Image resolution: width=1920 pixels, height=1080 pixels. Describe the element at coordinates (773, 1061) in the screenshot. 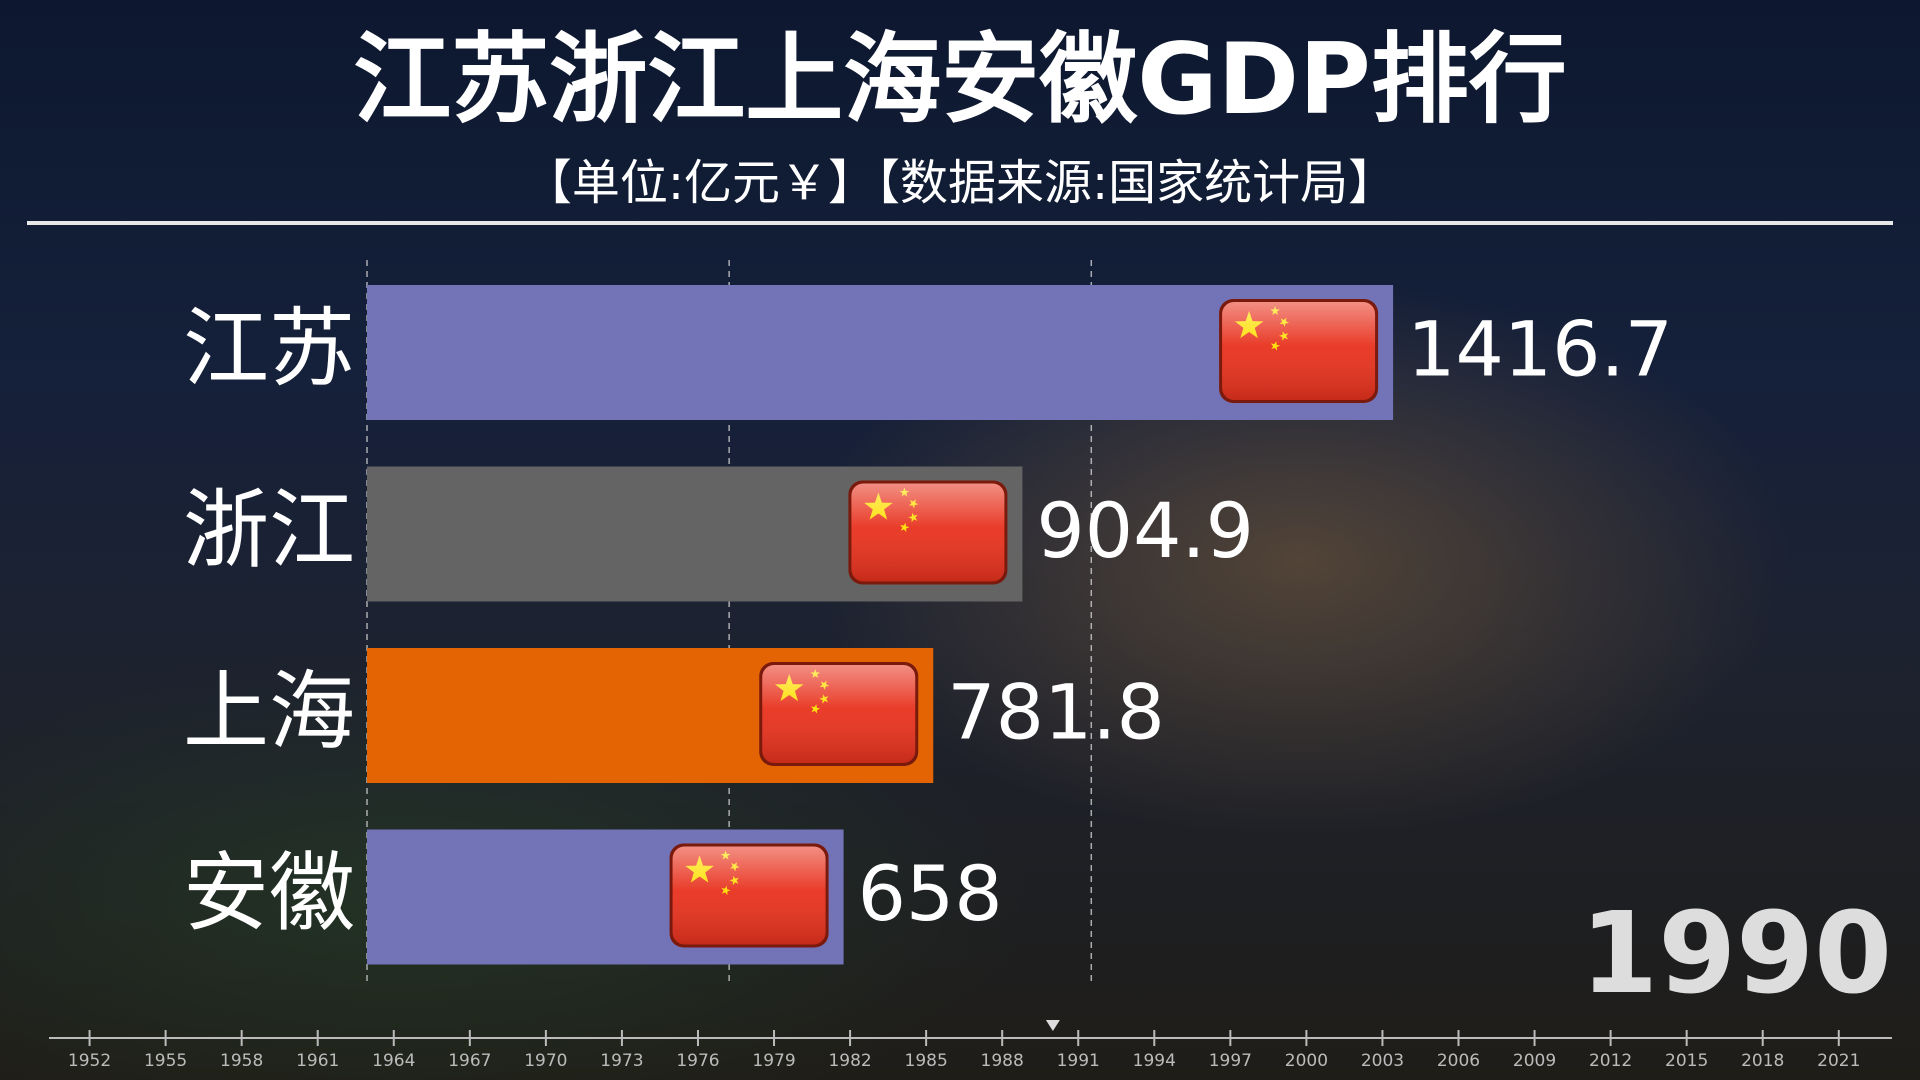

I see `timeline-tick-label: 1979` at that location.